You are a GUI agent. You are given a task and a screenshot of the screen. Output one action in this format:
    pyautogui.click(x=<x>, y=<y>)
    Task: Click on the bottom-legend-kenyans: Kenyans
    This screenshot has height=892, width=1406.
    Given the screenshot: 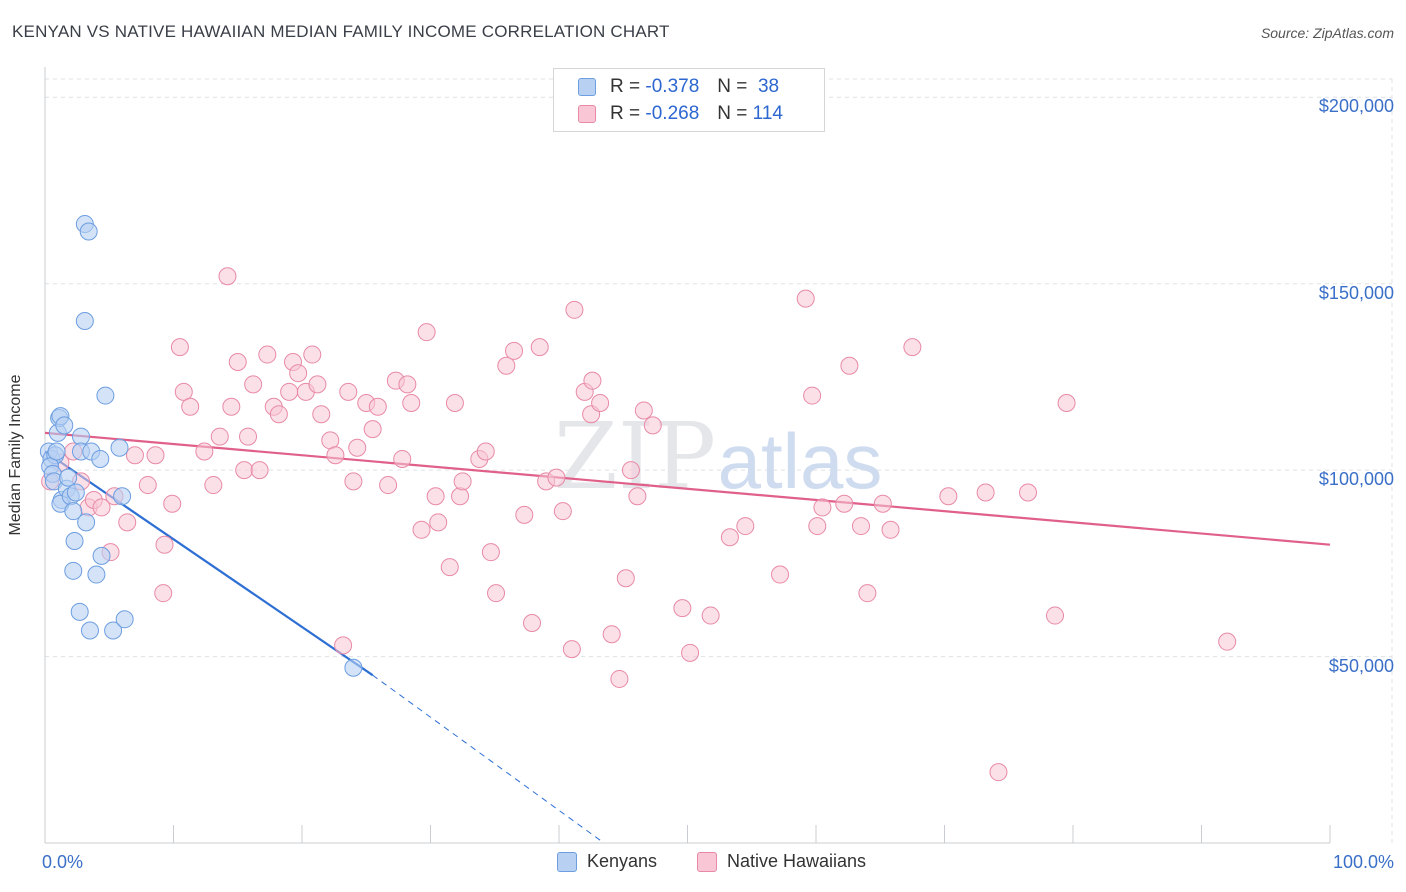 What is the action you would take?
    pyautogui.click(x=607, y=861)
    